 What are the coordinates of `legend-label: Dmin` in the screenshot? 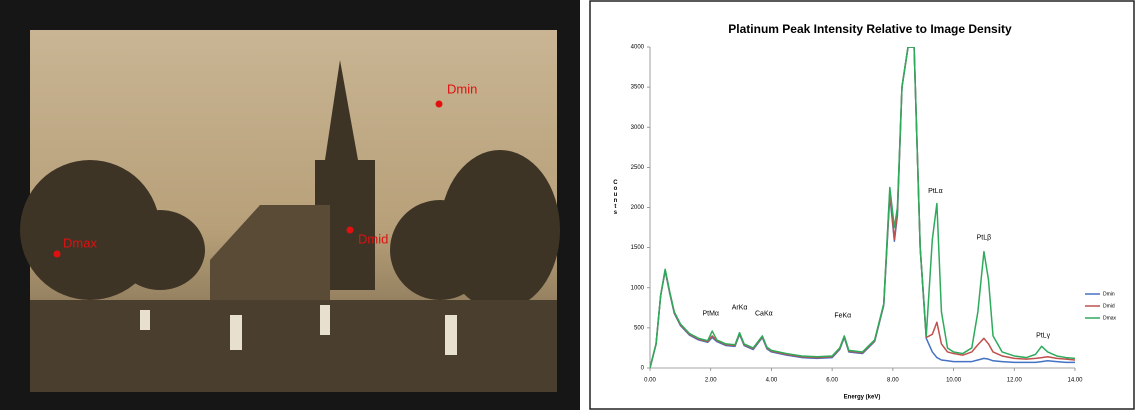 It's located at (1109, 294).